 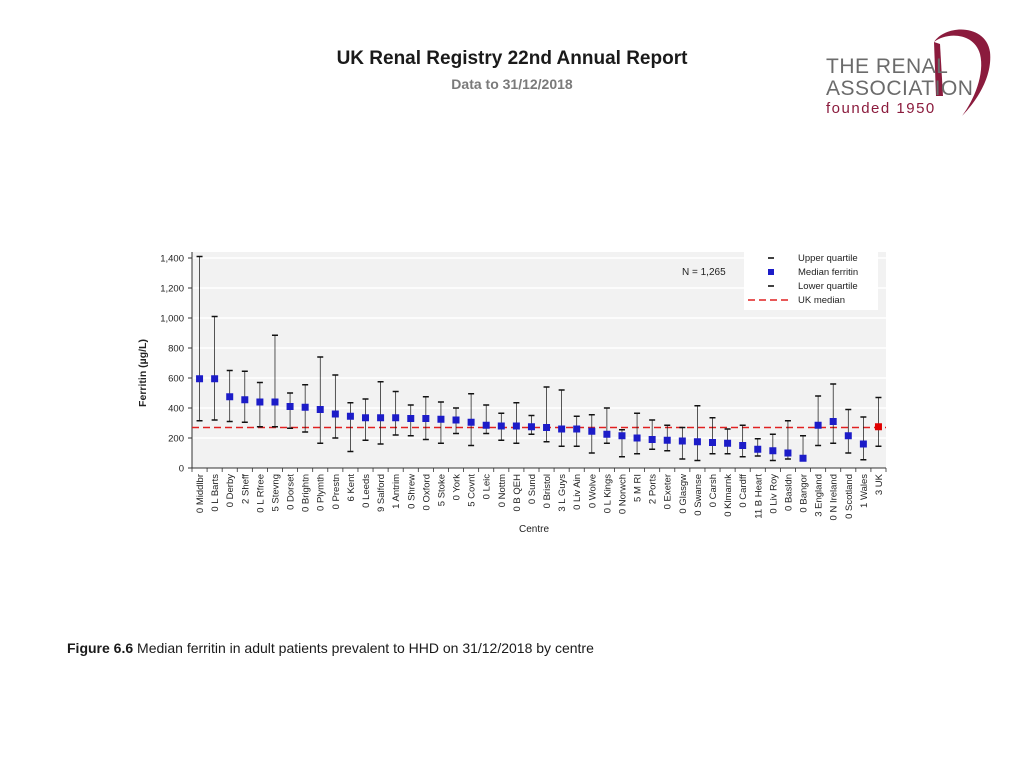 I want to click on renal-association-logo: THE RENAL ASSOCIATION founded 1950, so click(x=908, y=72).